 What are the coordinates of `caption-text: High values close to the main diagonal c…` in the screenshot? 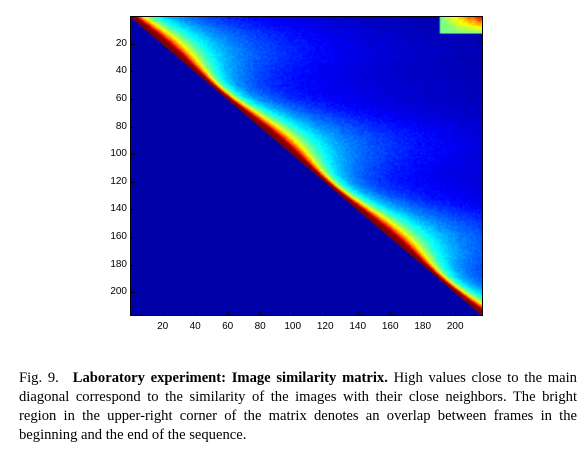 It's located at (298, 406).